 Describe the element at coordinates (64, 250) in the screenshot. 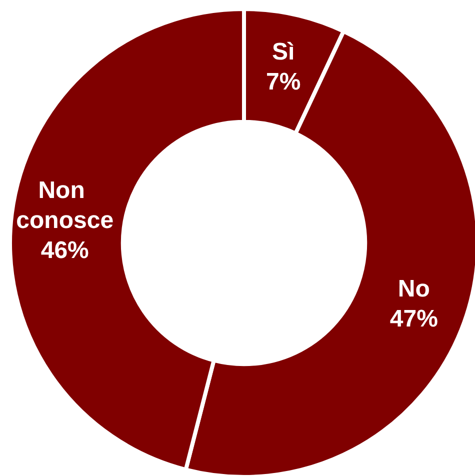

I see `data-label: 46%` at that location.